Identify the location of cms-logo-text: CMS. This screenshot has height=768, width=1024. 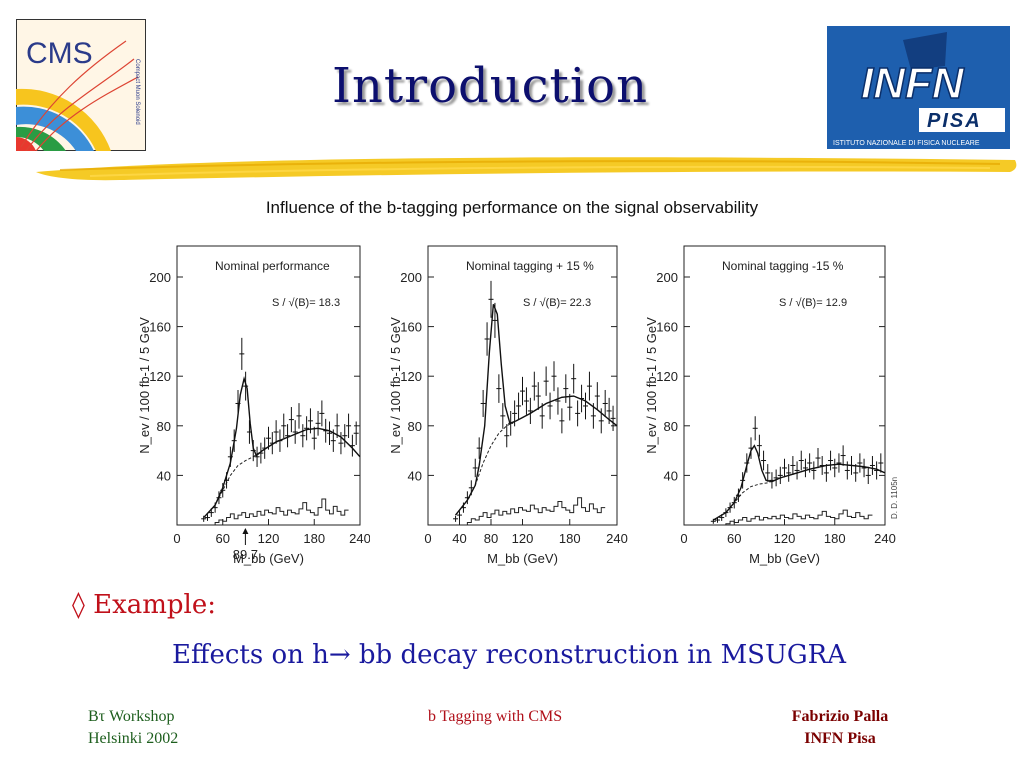
(59, 53).